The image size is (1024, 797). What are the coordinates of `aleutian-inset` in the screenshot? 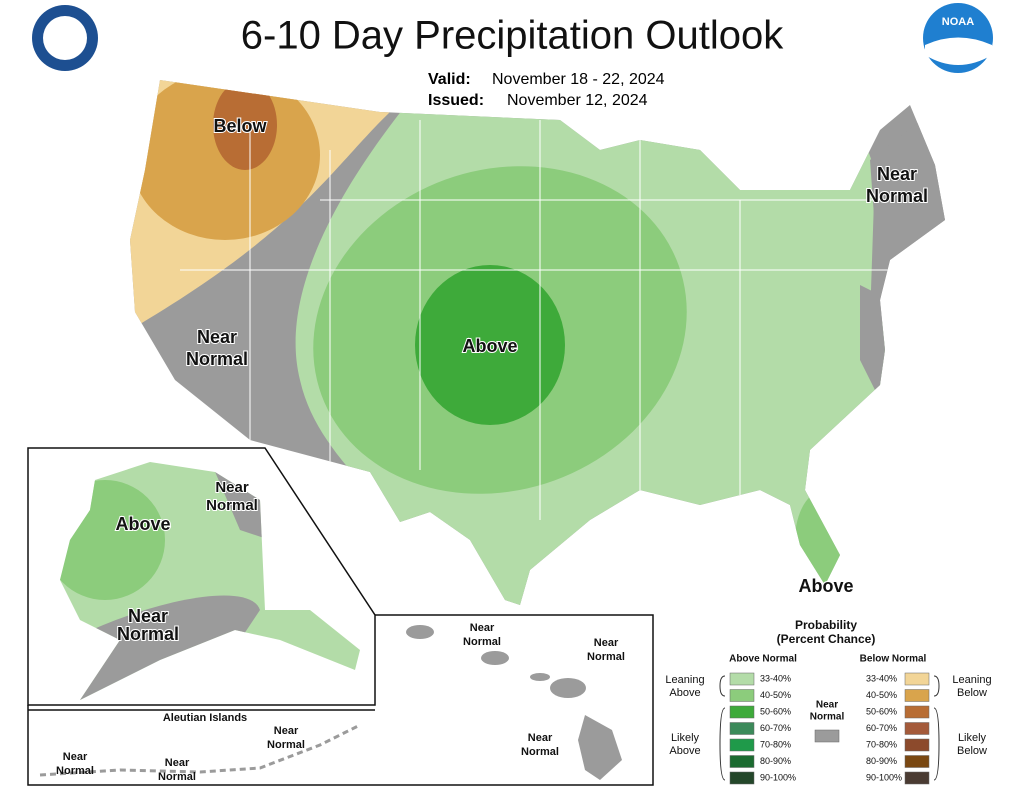 It's located at (201, 745).